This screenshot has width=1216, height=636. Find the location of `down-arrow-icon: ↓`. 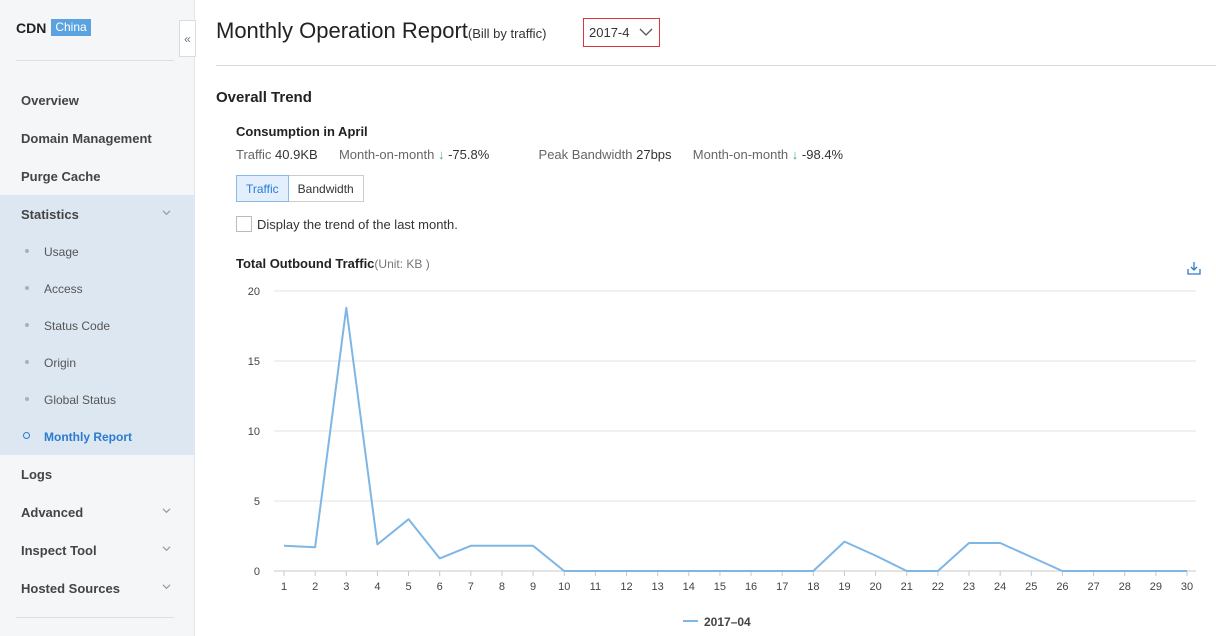

down-arrow-icon: ↓ is located at coordinates (795, 154).